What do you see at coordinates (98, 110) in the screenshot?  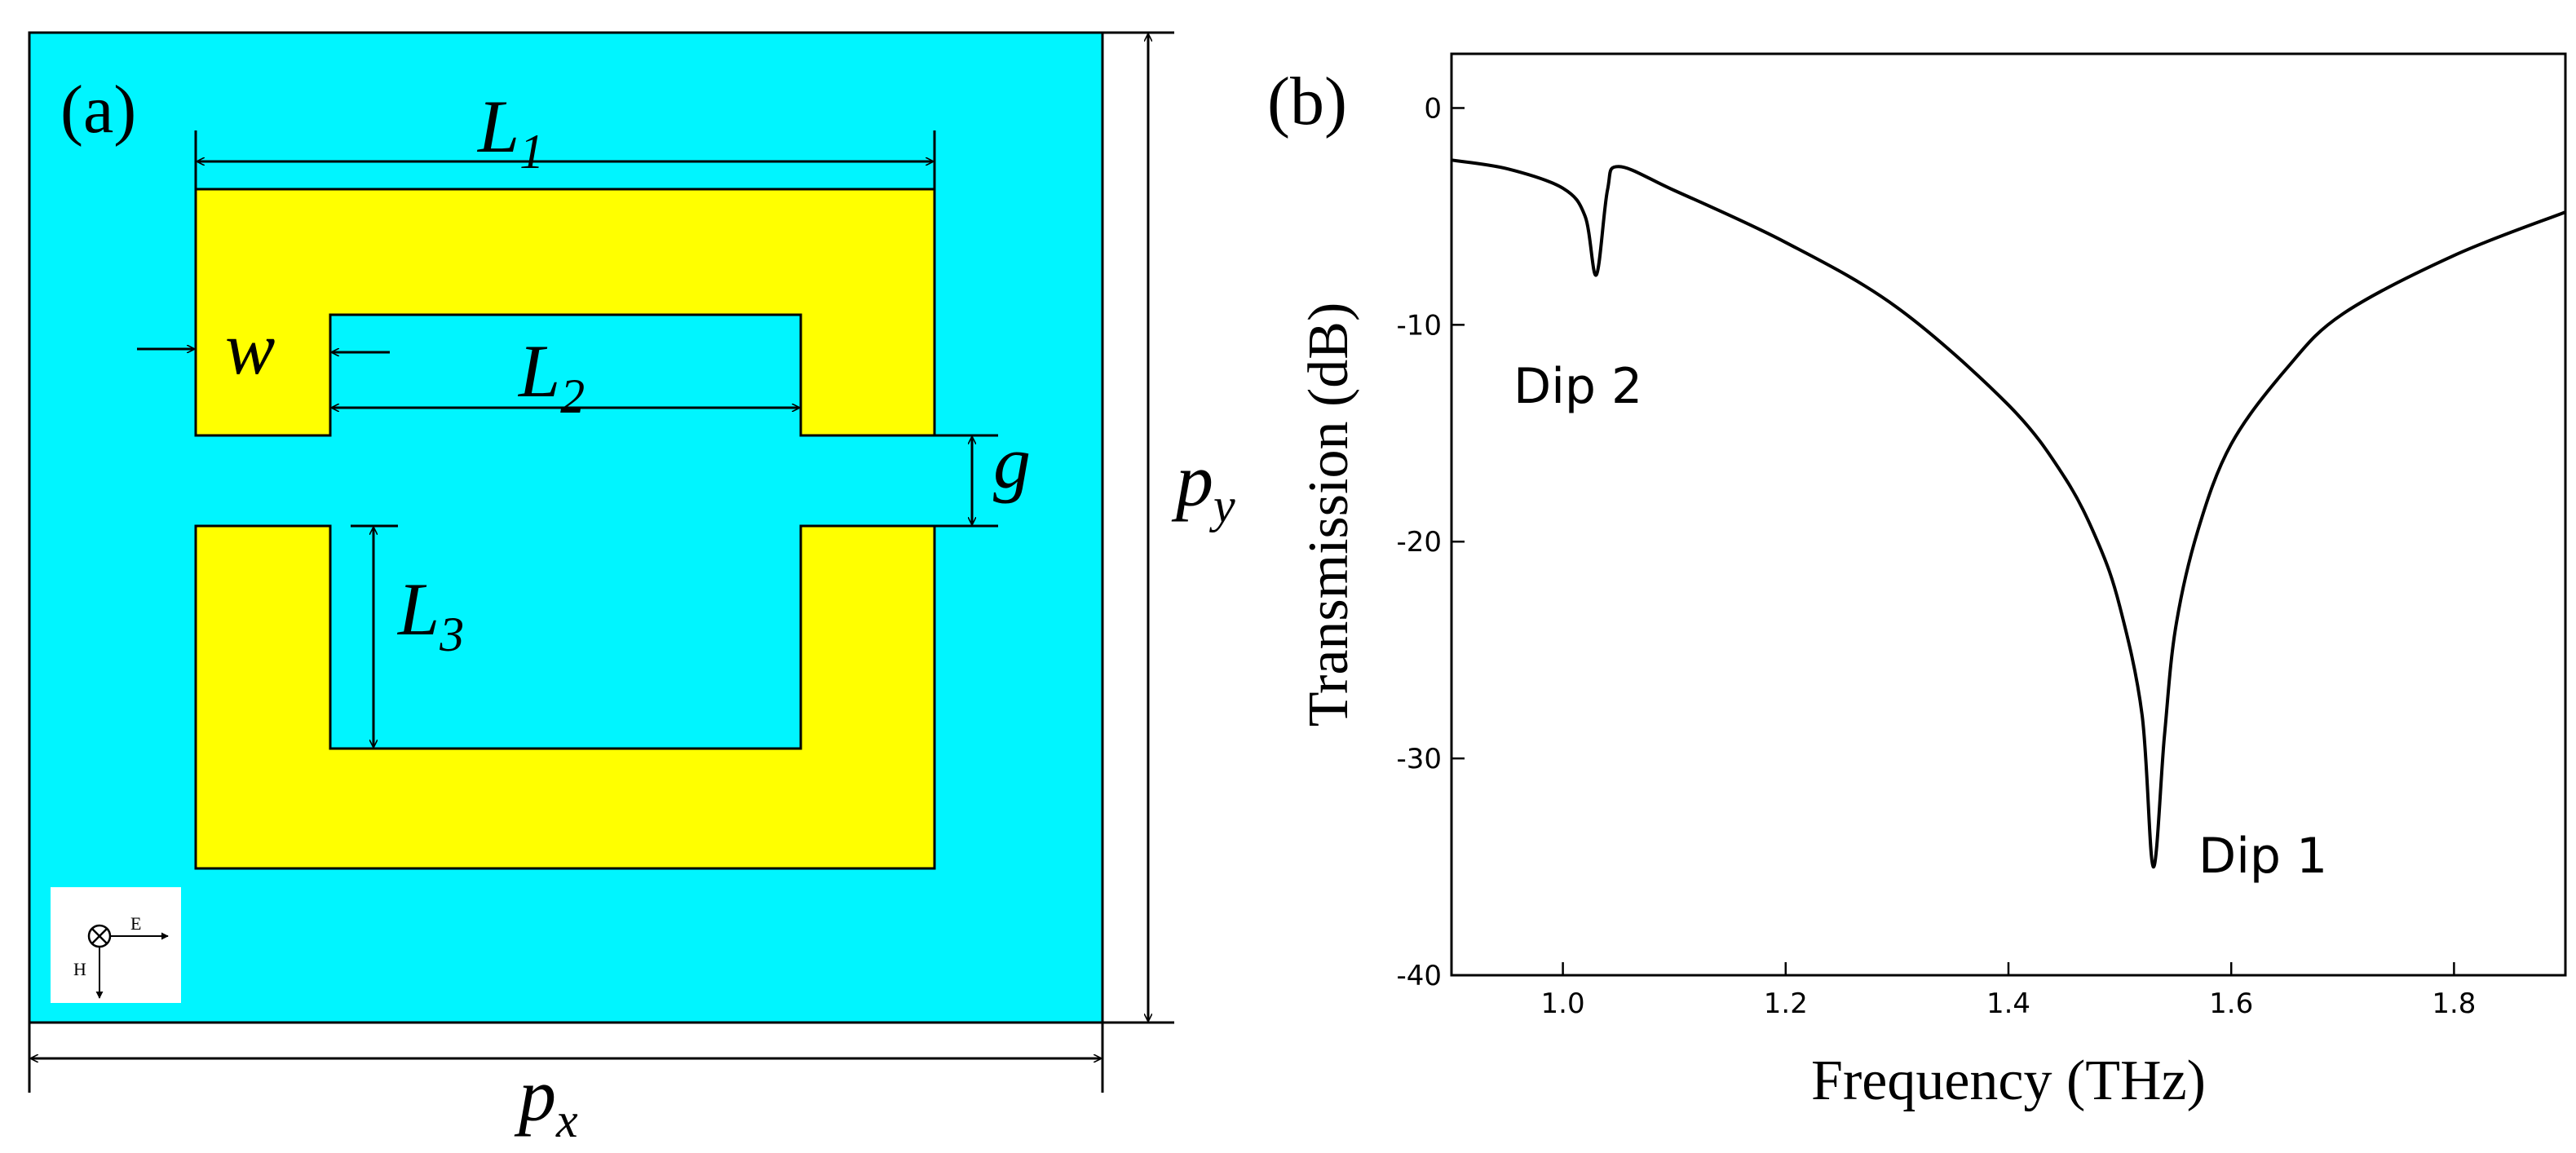 I see `panel-a-label: (a)` at bounding box center [98, 110].